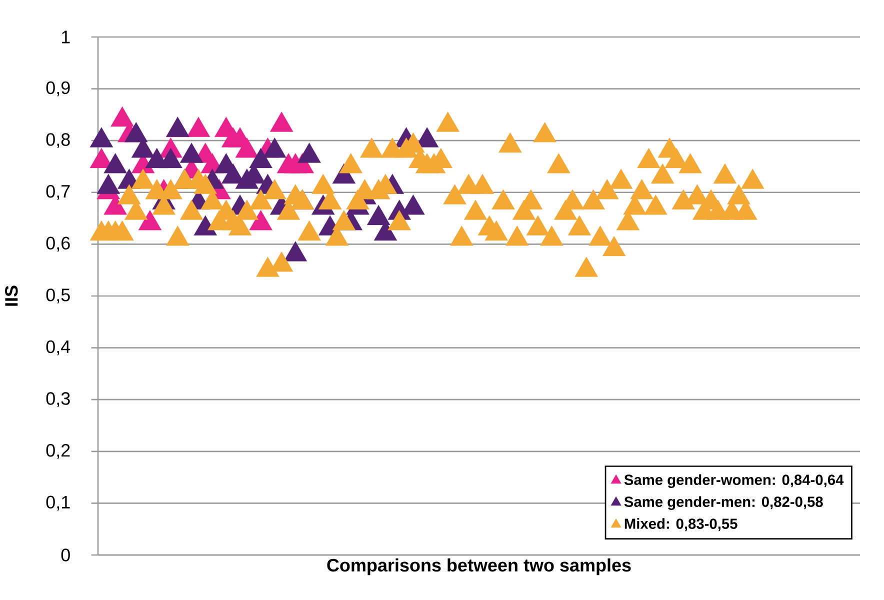 The width and height of the screenshot is (884, 600). I want to click on y-tick-label: 0,6, so click(58, 244).